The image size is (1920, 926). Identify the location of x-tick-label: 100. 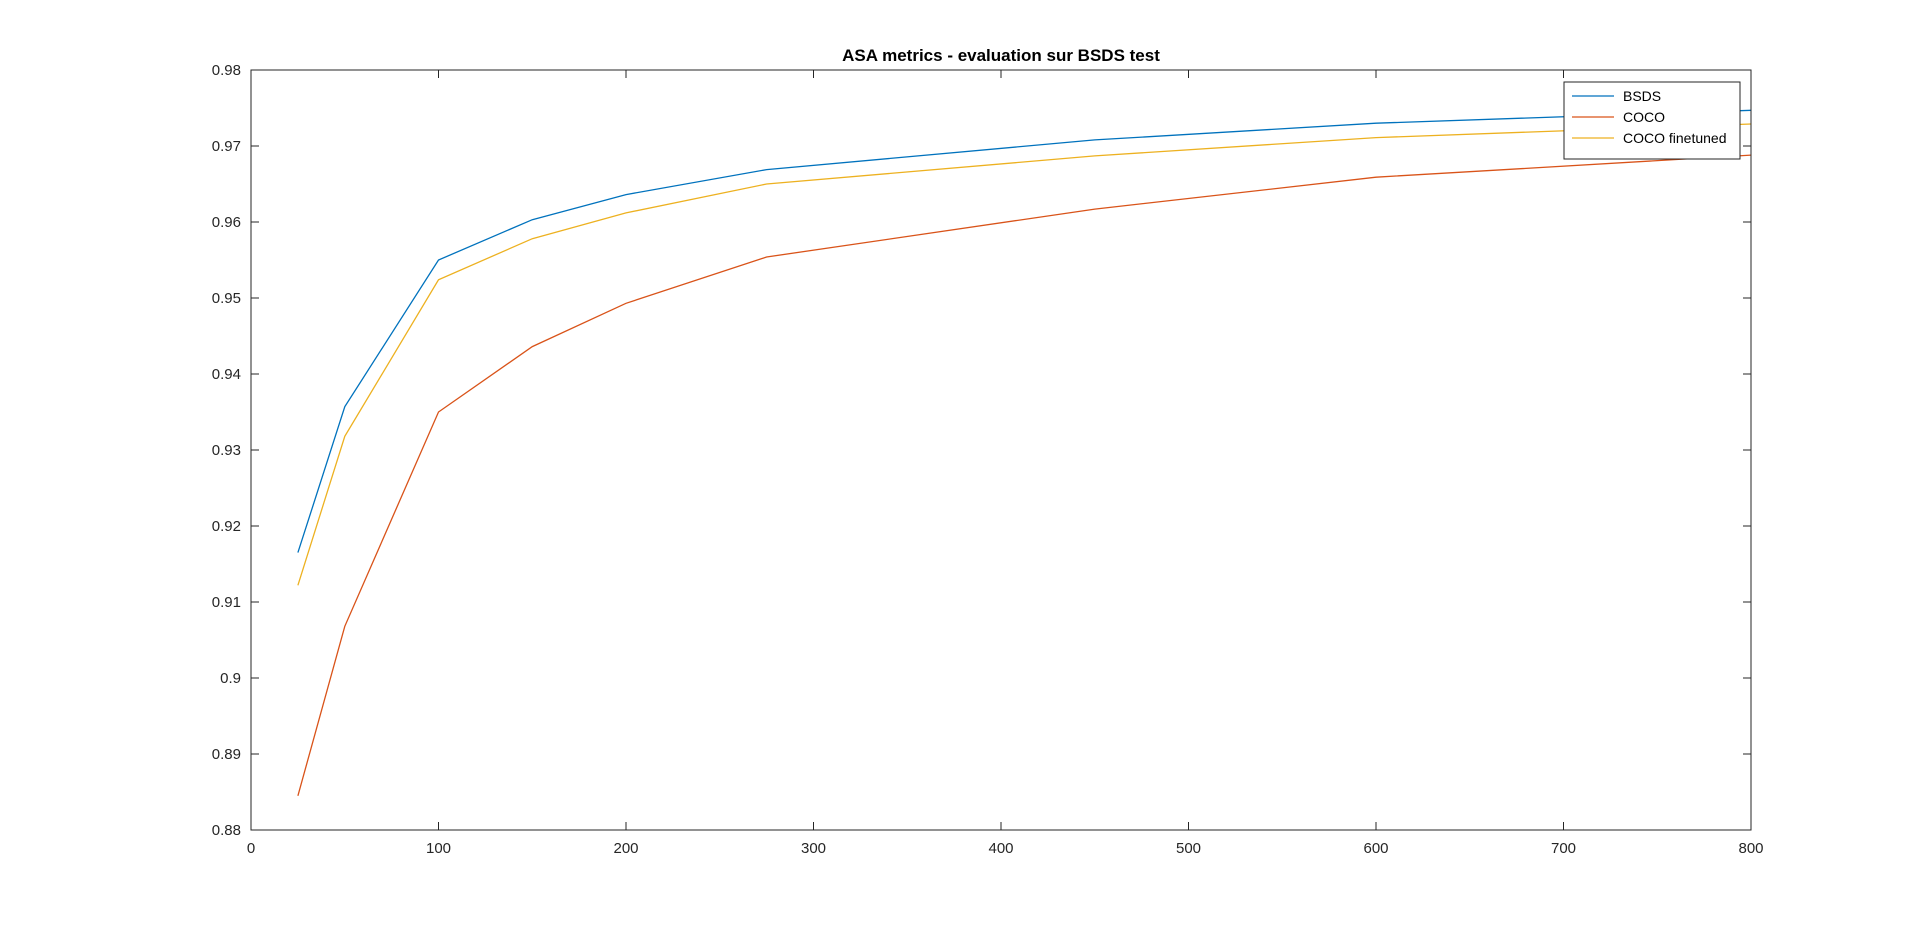
(438, 848).